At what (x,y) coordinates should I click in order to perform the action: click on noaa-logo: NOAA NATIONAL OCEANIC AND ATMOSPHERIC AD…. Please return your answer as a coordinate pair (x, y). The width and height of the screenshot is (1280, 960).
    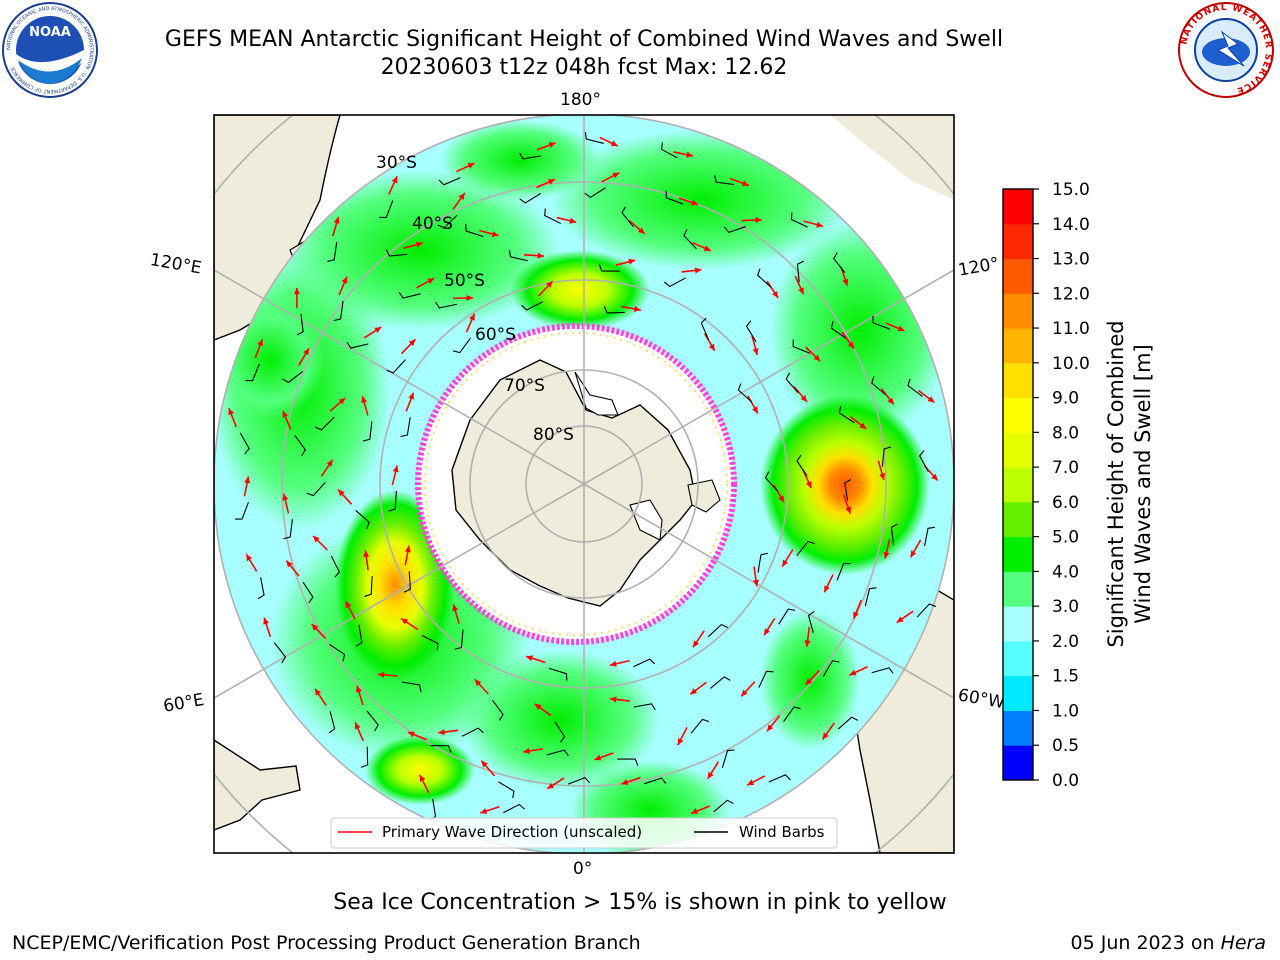
    Looking at the image, I should click on (50, 50).